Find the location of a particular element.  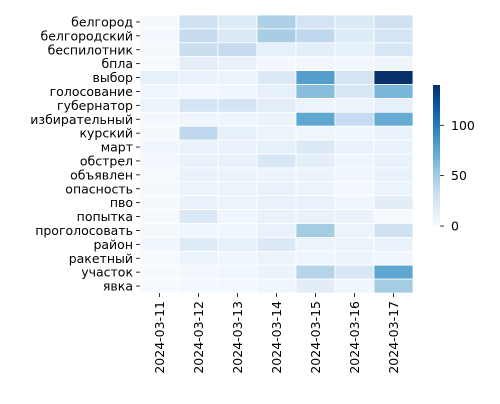

colorbar: 0 50 100 is located at coordinates (454, 159).